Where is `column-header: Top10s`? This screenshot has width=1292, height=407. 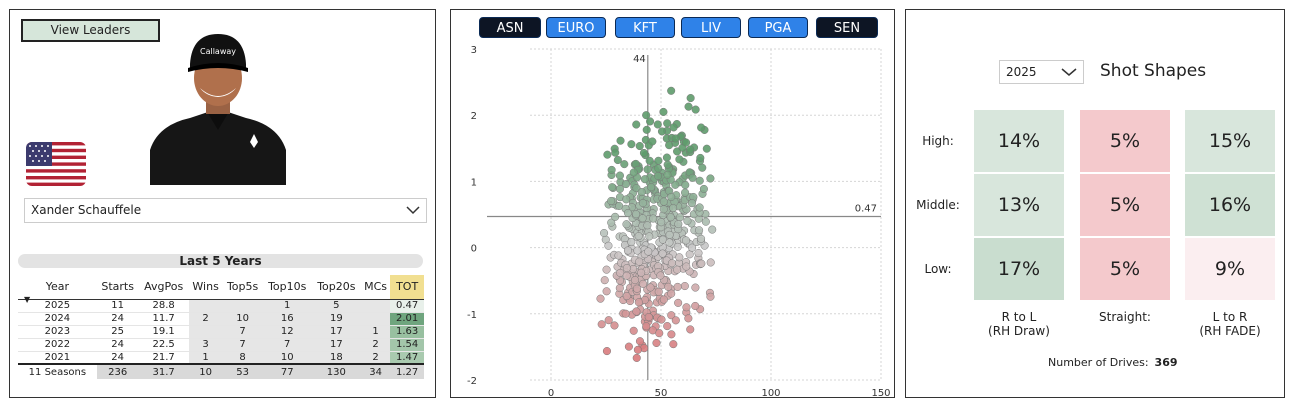 column-header: Top10s is located at coordinates (287, 287).